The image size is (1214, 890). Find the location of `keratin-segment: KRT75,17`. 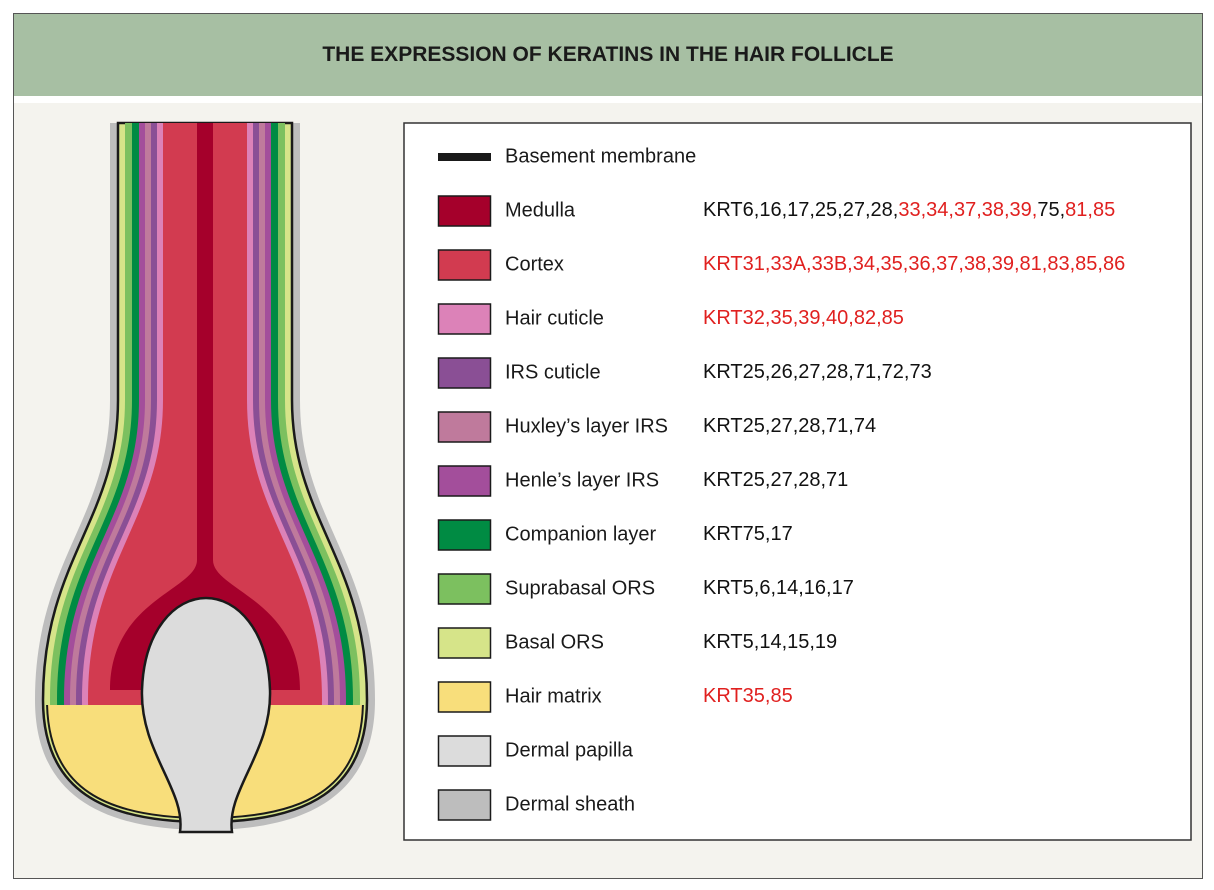

keratin-segment: KRT75,17 is located at coordinates (748, 534).